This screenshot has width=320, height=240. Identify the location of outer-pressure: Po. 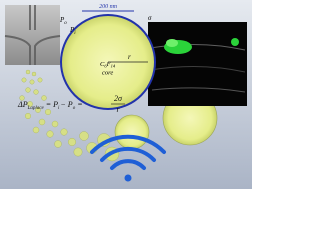
(63, 21).